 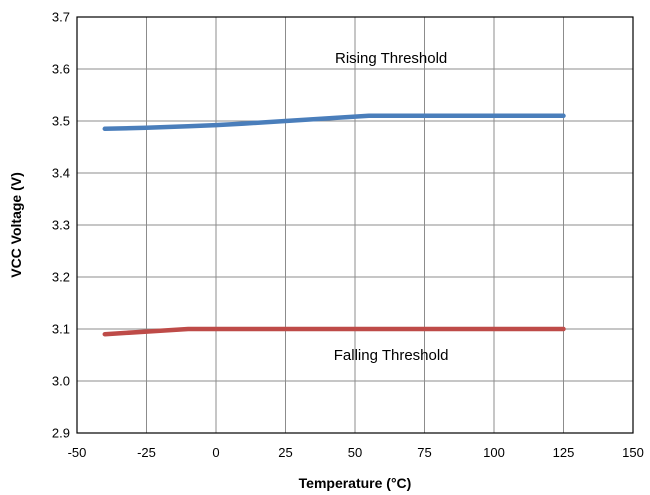 I want to click on x-tick-label: 125, so click(x=564, y=452).